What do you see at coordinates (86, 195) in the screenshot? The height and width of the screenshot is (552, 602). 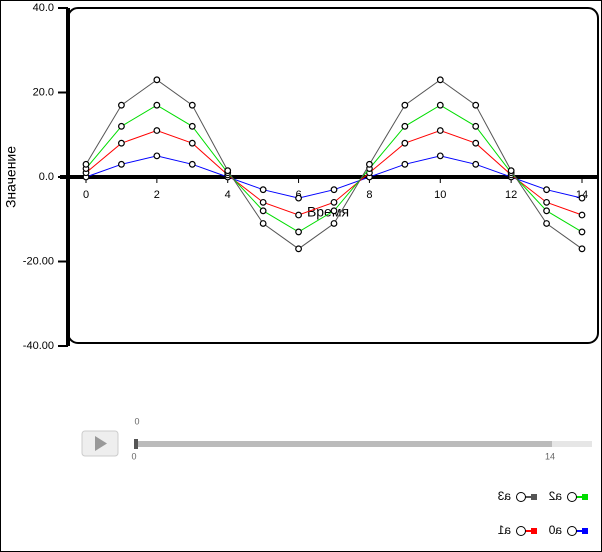 I see `x-tick-label: 0` at bounding box center [86, 195].